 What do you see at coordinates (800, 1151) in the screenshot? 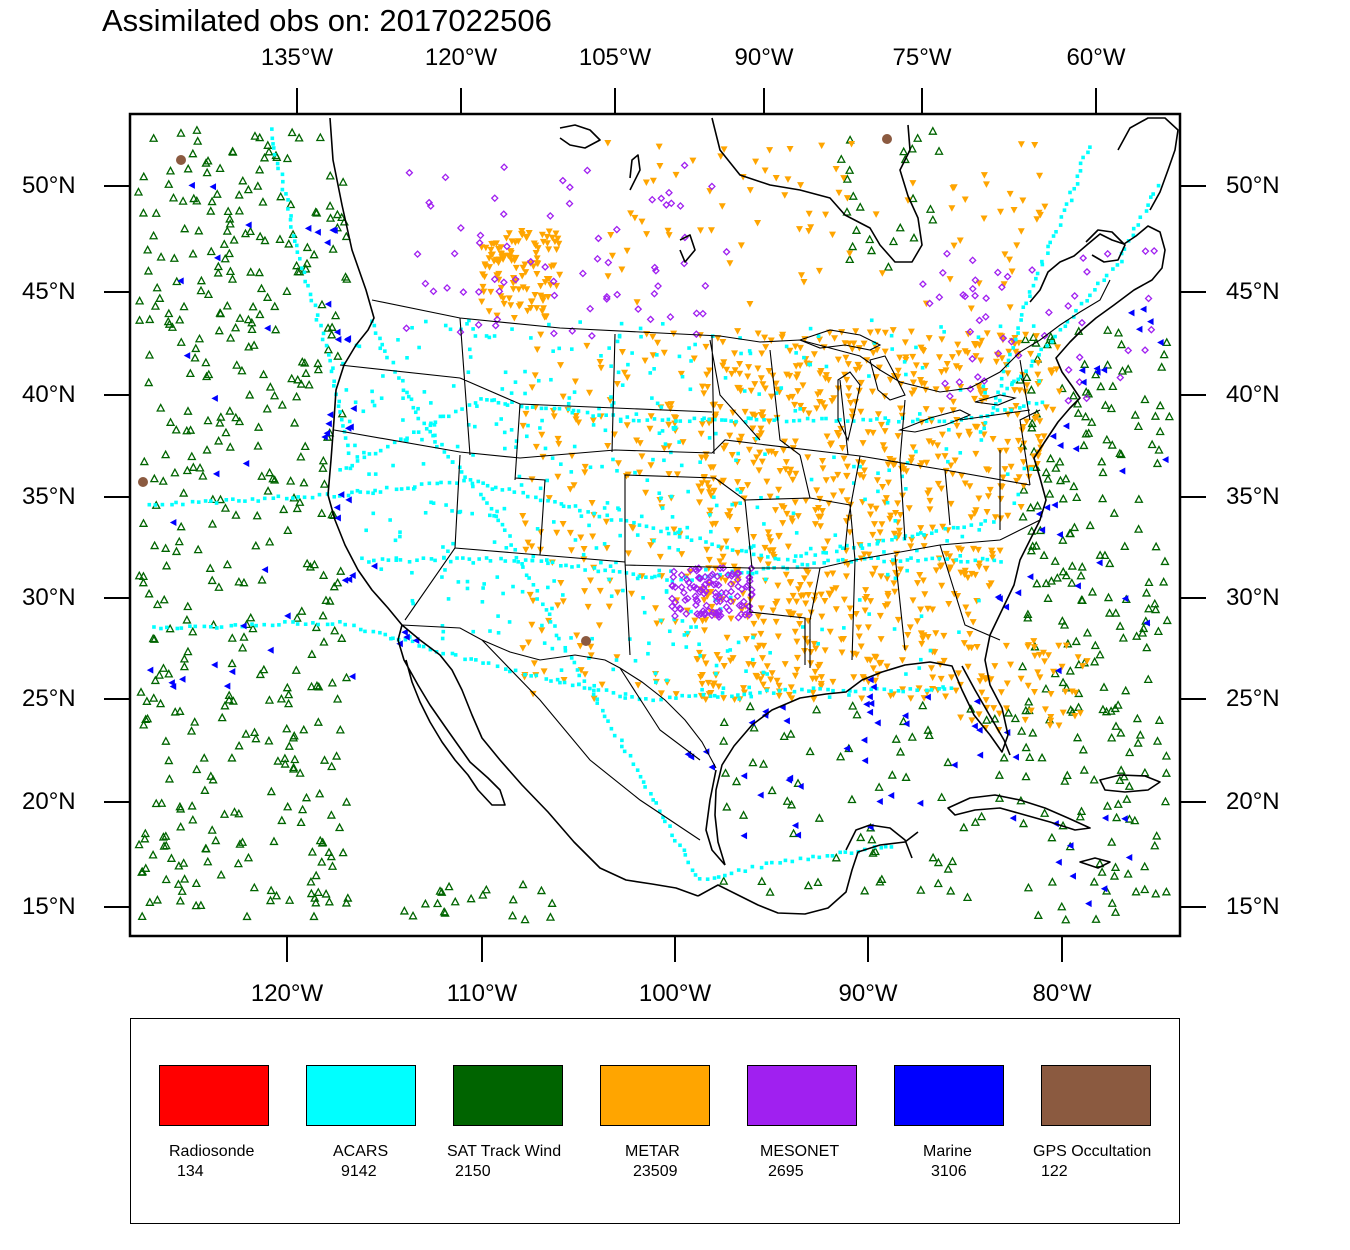
I see `legend-label: MESONET` at bounding box center [800, 1151].